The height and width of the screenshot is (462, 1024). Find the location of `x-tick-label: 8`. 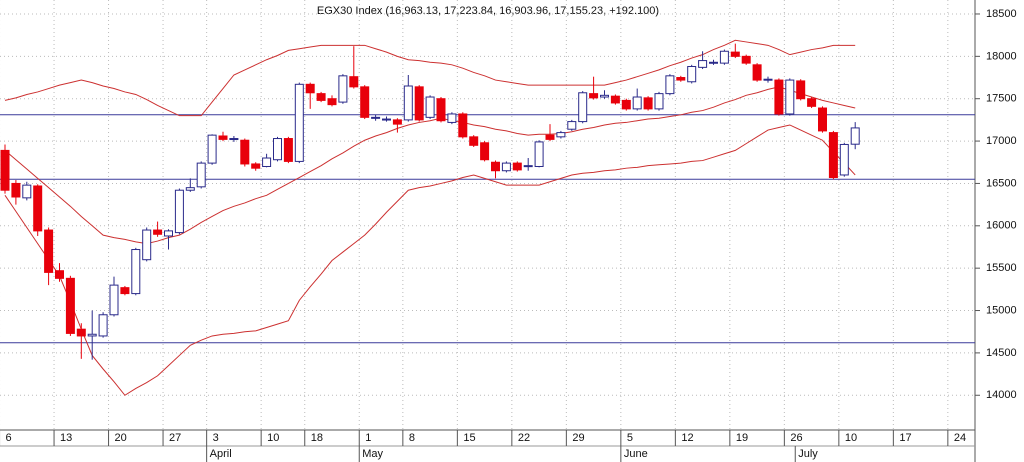

x-tick-label: 8 is located at coordinates (412, 438).